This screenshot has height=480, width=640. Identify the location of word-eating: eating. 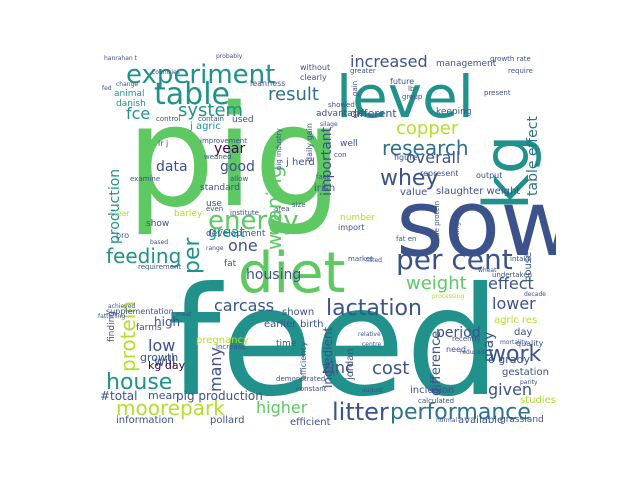
(457, 232).